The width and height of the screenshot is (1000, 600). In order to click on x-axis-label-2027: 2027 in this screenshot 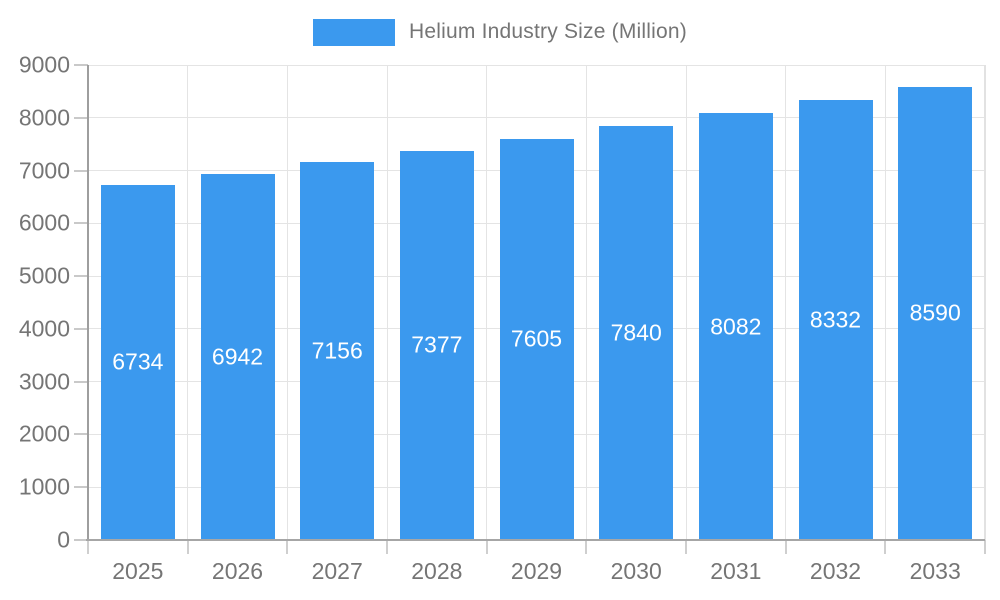, I will do `click(337, 571)`.